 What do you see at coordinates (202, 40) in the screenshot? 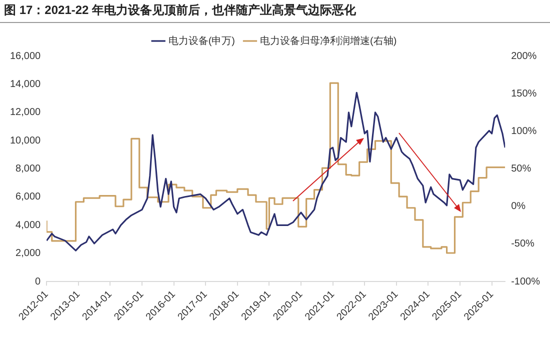
I see `legend-label: 电力设备(申万)` at bounding box center [202, 40].